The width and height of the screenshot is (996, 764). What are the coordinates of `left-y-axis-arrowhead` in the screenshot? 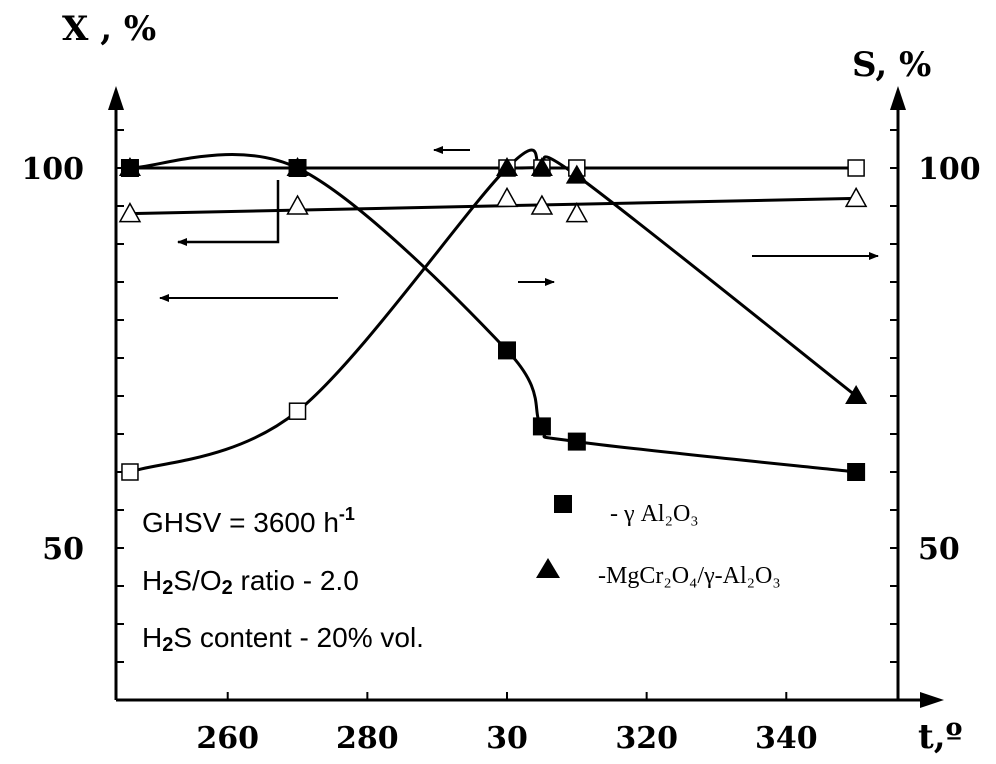 It's located at (116, 98).